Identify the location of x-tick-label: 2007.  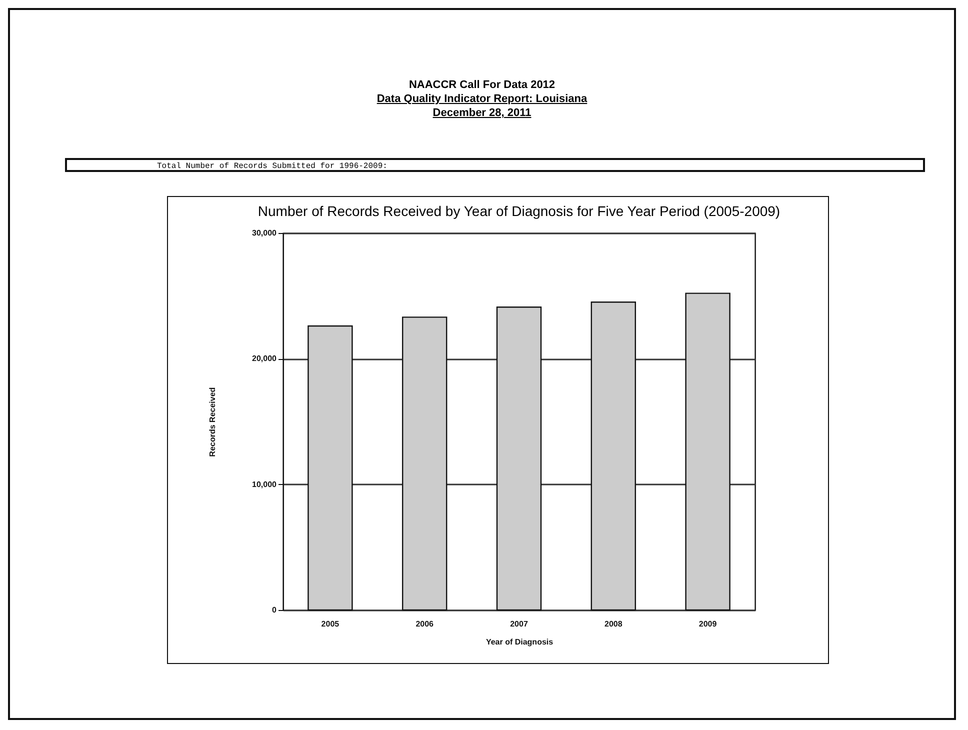
(519, 624).